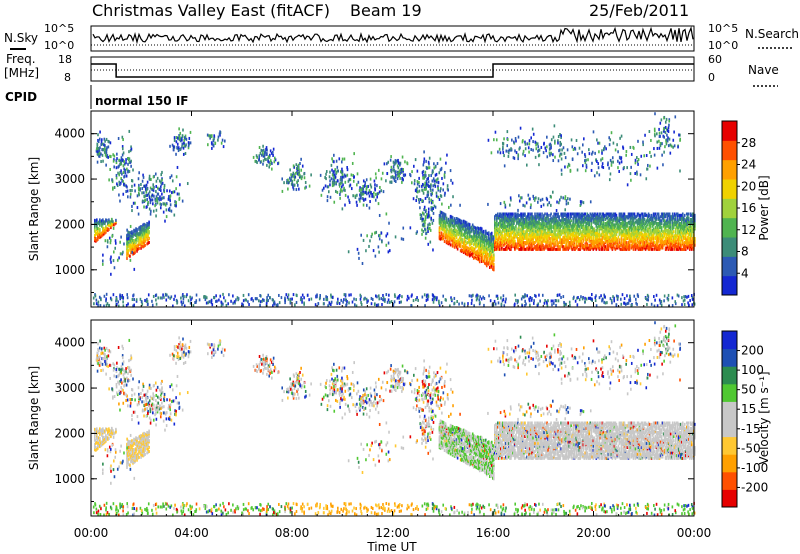  I want to click on freq-tick-bottom: 8, so click(67, 77).